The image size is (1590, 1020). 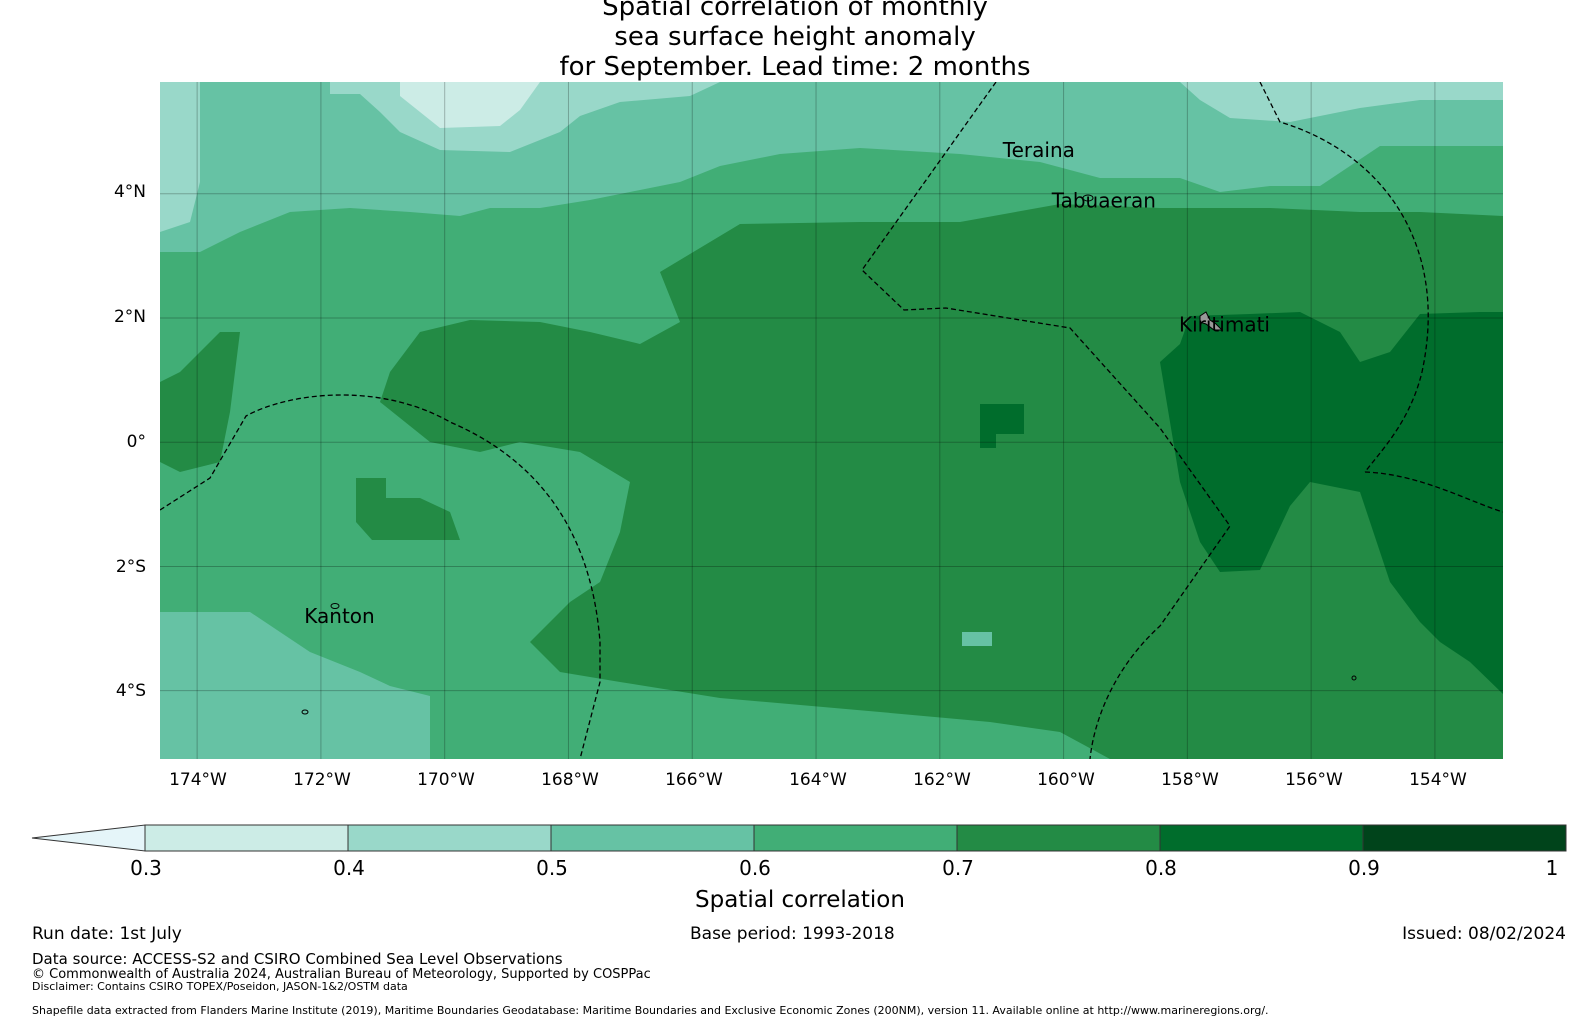 I want to click on colorbar-label: Spatial correlation, so click(x=800, y=900).